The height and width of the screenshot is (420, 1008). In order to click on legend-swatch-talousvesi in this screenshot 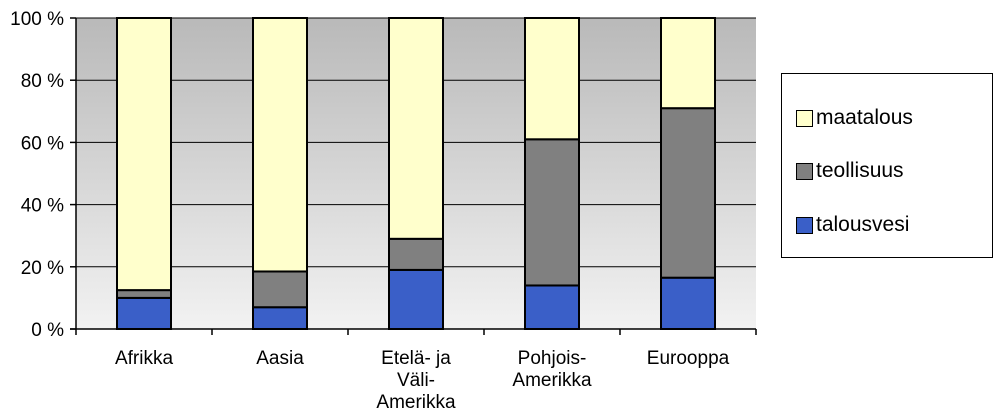, I will do `click(804, 225)`.